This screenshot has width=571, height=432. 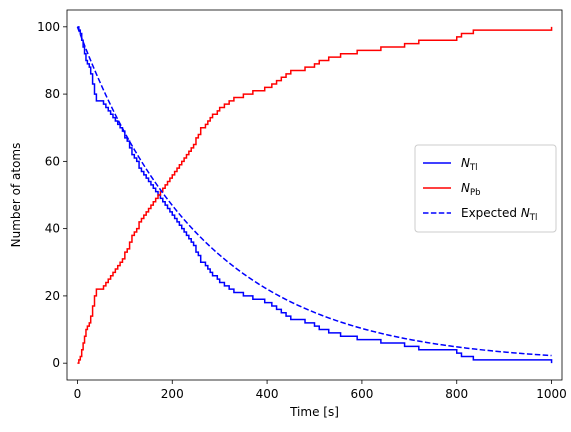 I want to click on x-tick-label: 200, so click(x=172, y=394).